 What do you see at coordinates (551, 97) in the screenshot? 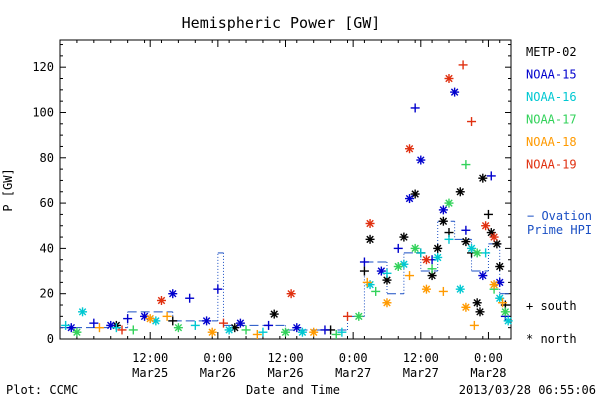
I see `legend-entry: NOAA-16` at bounding box center [551, 97].